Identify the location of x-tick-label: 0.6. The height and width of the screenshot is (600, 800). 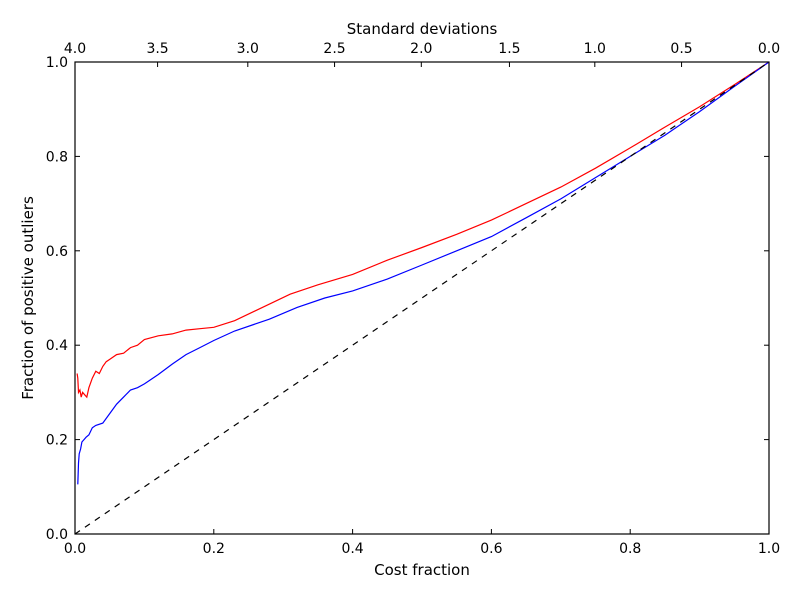
(491, 549).